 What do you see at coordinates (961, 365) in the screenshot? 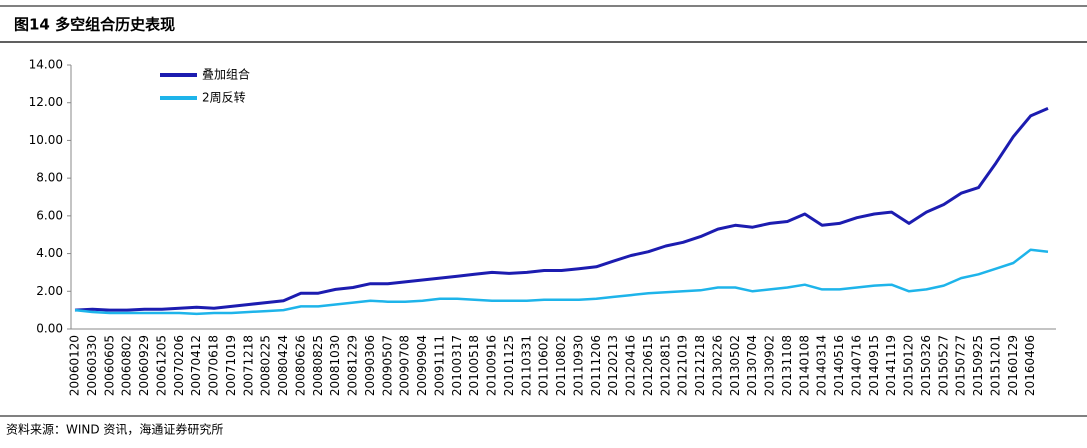
I see `x-tick-label: 20150727` at bounding box center [961, 365].